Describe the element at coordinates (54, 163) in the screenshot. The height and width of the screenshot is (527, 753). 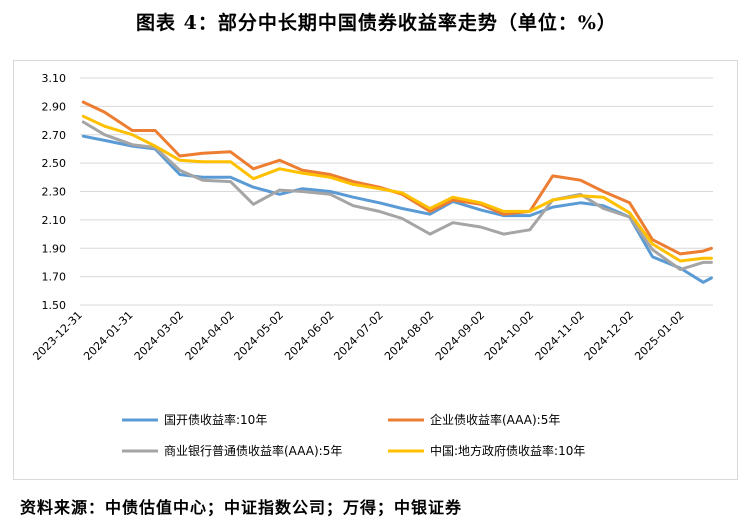
I see `y-tick-label: 2.50` at that location.